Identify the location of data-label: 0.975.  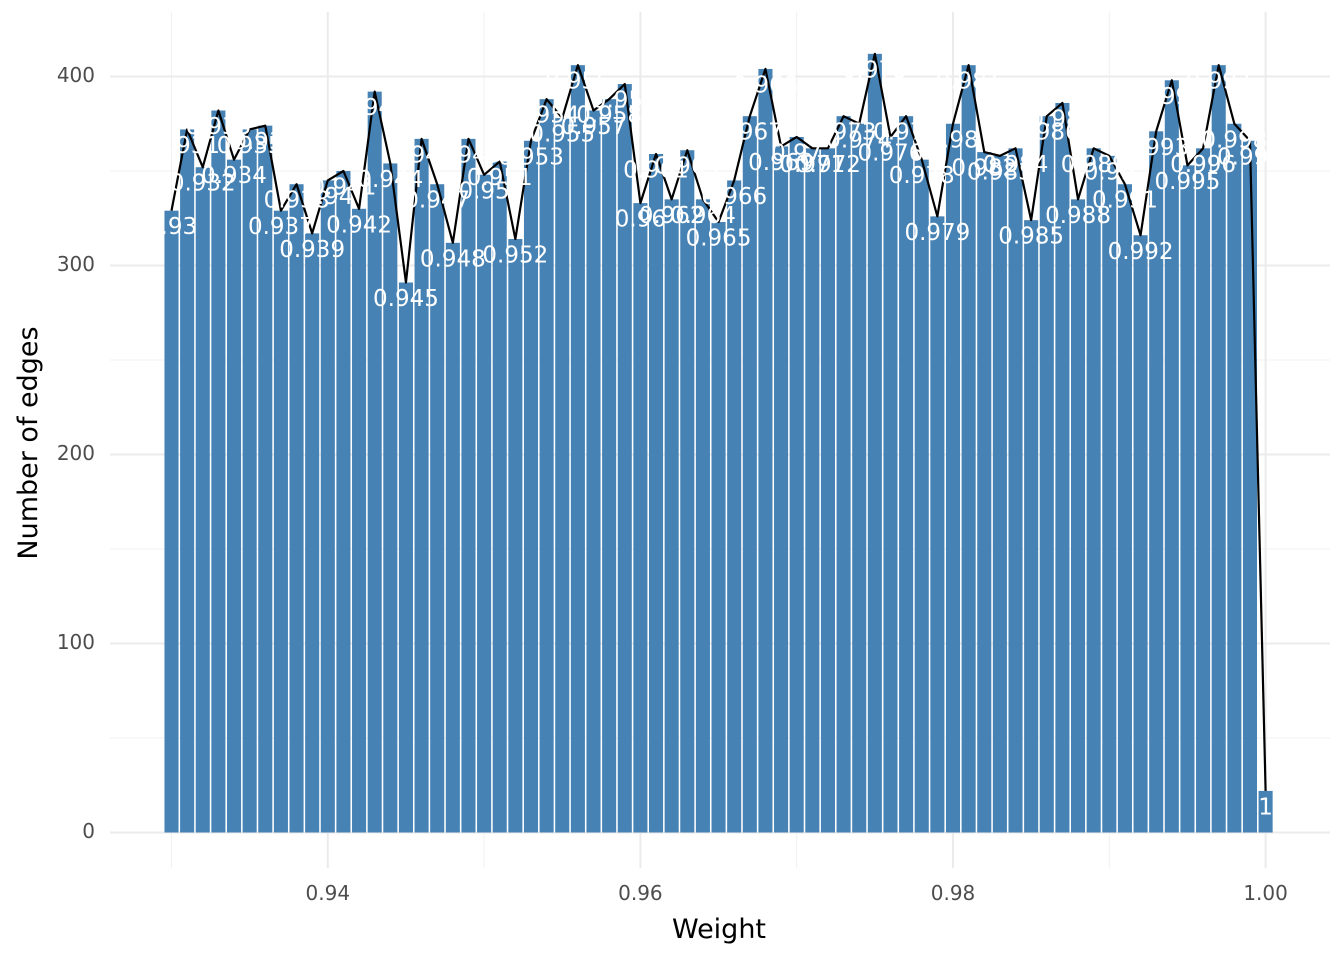
(875, 70).